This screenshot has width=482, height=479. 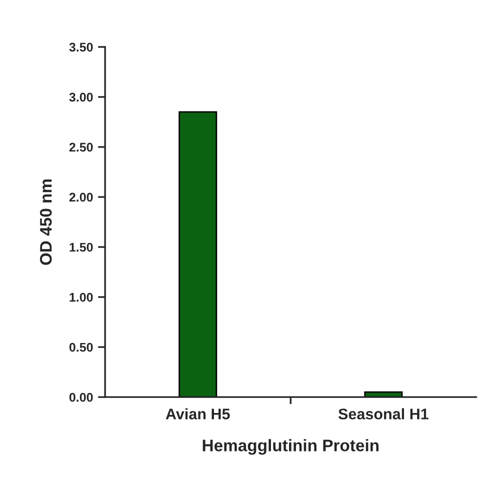 I want to click on x-tick-label: Avian H5, so click(x=198, y=414).